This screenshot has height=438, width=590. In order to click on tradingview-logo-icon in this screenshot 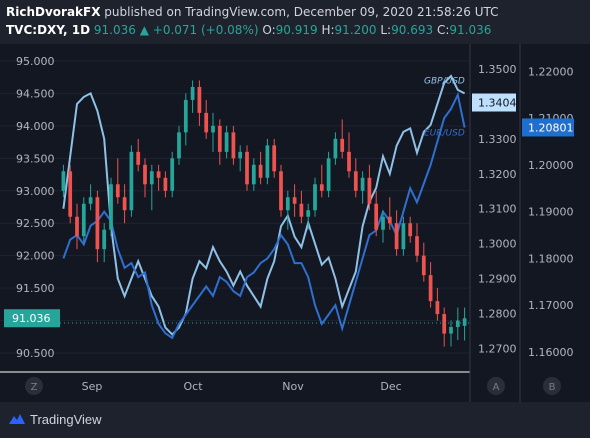, I will do `click(17, 419)`.